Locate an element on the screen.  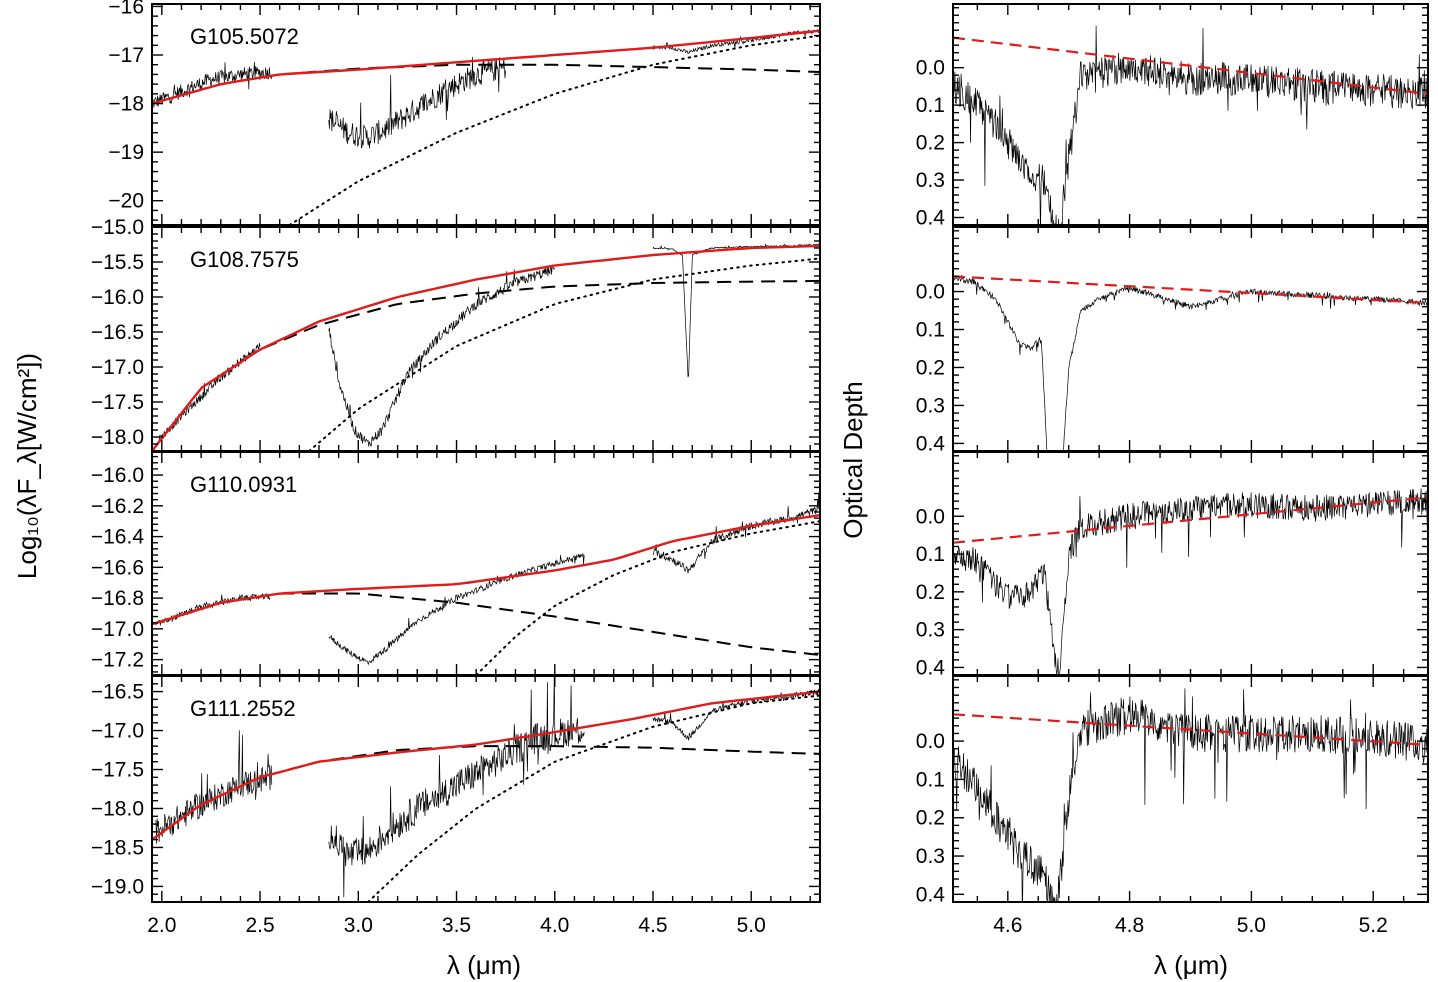
y-tick-label: −17.2 is located at coordinates (117, 660).